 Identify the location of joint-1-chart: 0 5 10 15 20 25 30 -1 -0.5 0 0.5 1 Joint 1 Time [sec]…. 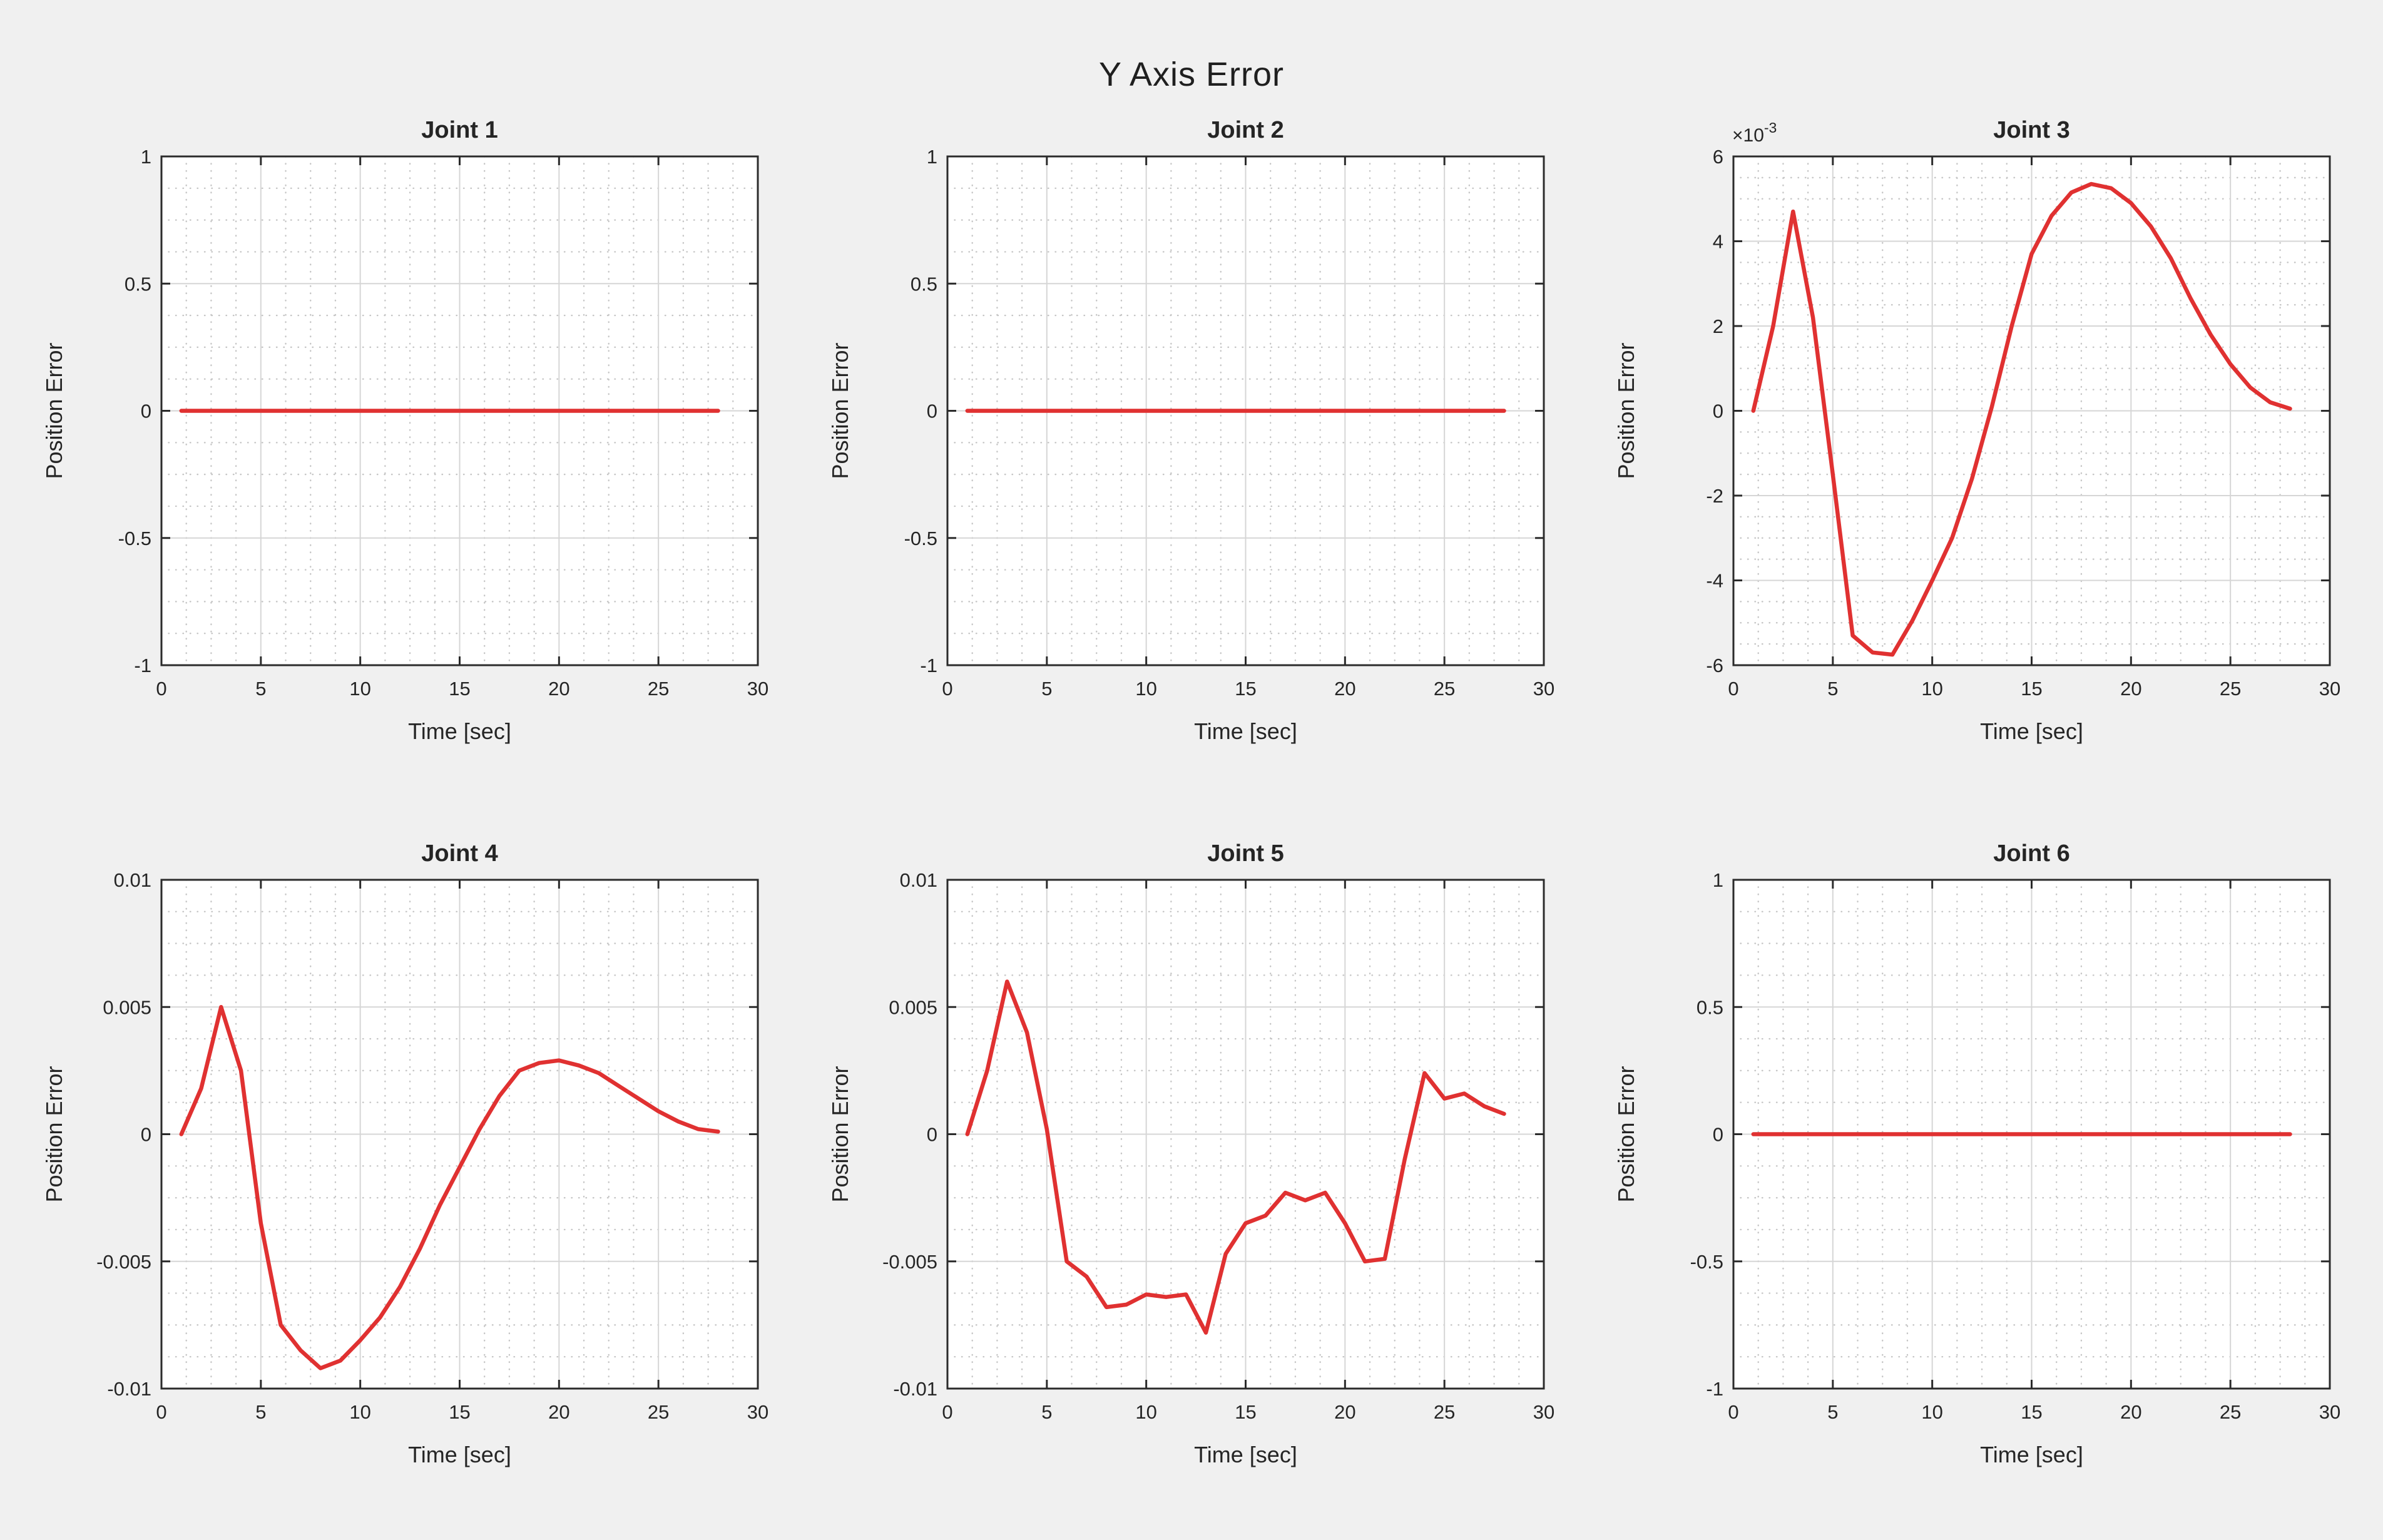
(404, 430).